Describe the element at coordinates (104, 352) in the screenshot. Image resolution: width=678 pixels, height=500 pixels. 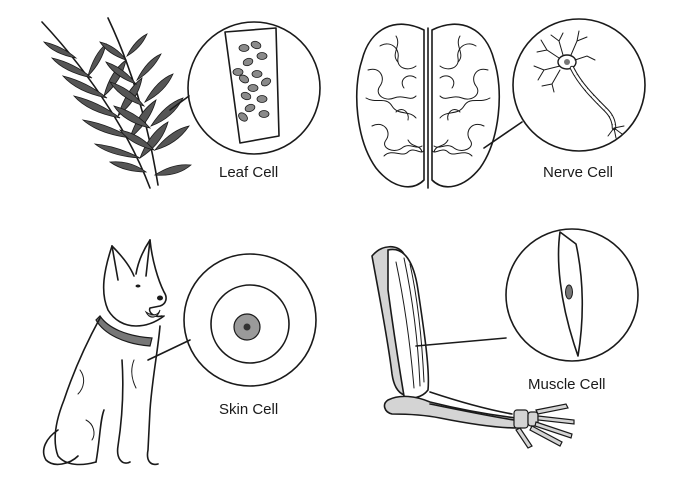
I see `dog-icon` at that location.